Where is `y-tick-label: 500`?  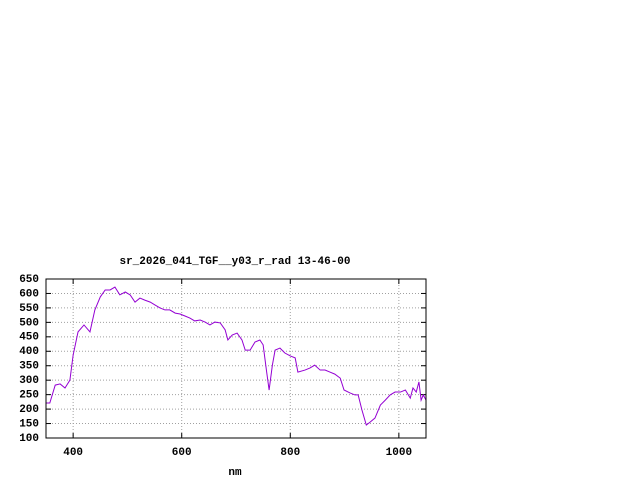 y-tick-label: 500 is located at coordinates (29, 323).